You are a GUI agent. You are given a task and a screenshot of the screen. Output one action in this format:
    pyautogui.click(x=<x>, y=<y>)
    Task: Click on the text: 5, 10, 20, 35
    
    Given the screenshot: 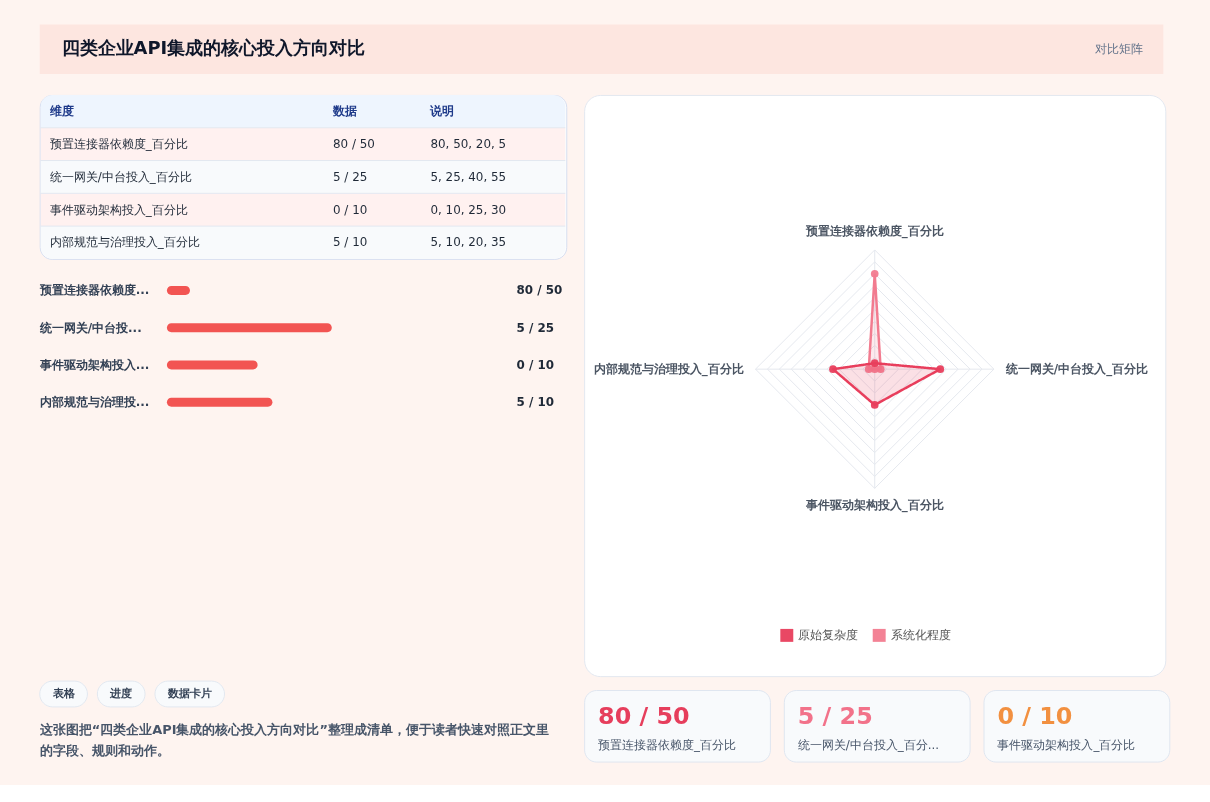 What is the action you would take?
    pyautogui.click(x=468, y=242)
    